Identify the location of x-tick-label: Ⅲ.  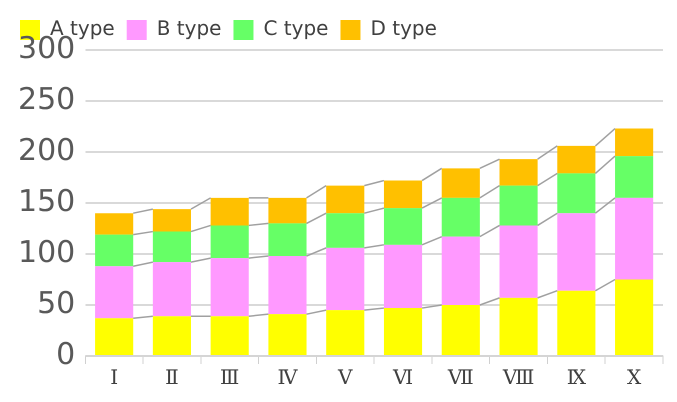
(230, 377).